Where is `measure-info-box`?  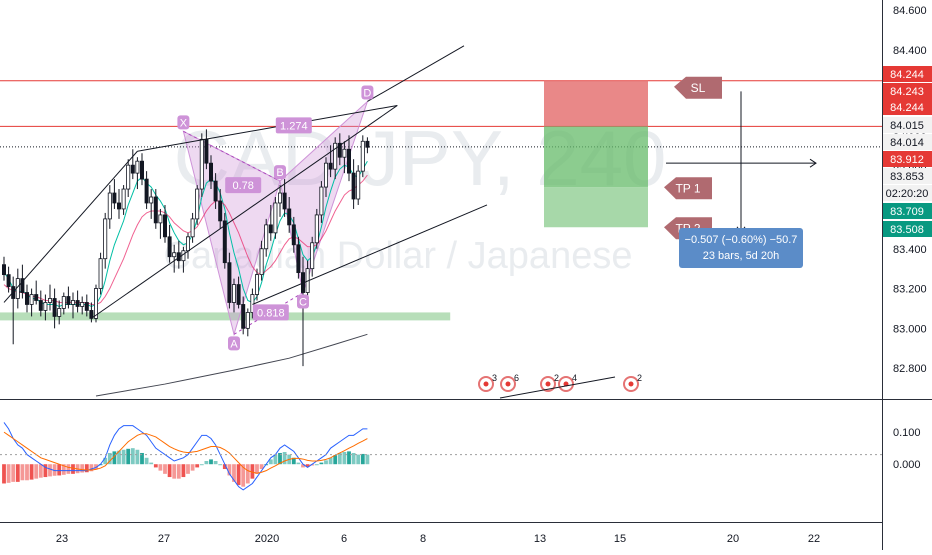
measure-info-box is located at coordinates (741, 248).